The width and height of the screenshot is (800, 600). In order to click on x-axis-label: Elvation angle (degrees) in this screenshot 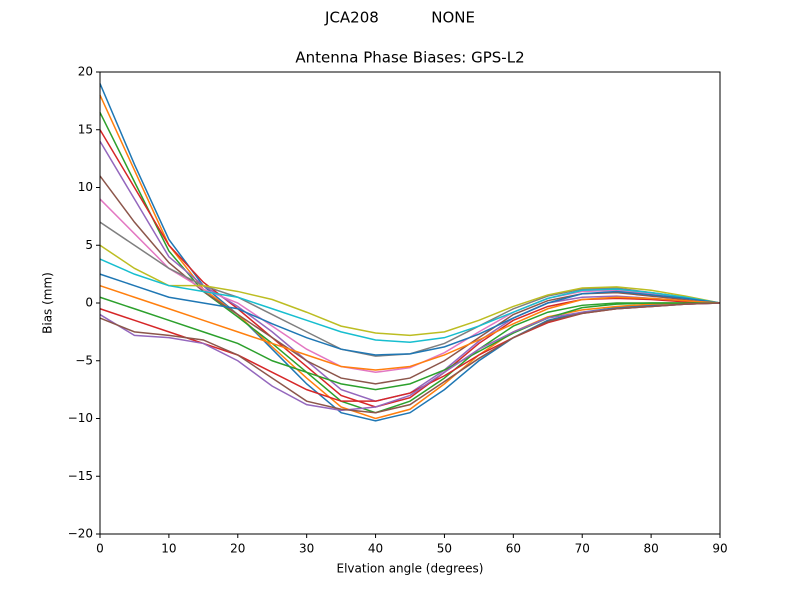, I will do `click(410, 569)`.